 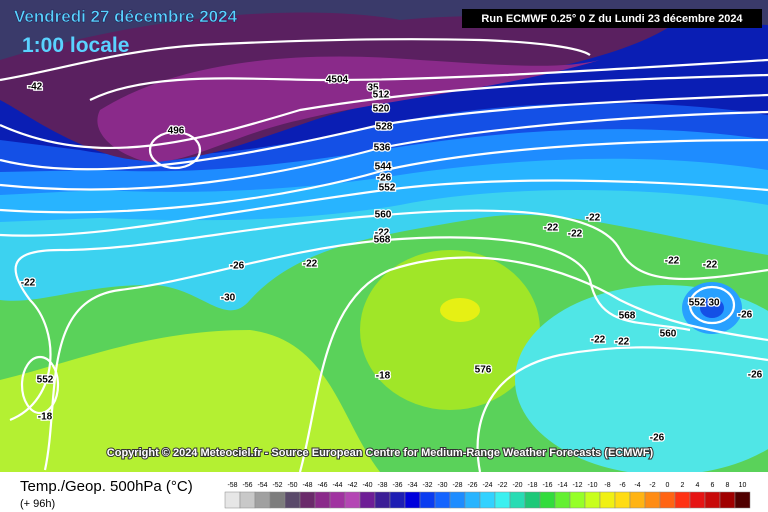 What do you see at coordinates (668, 334) in the screenshot?
I see `contour-label: 560` at bounding box center [668, 334].